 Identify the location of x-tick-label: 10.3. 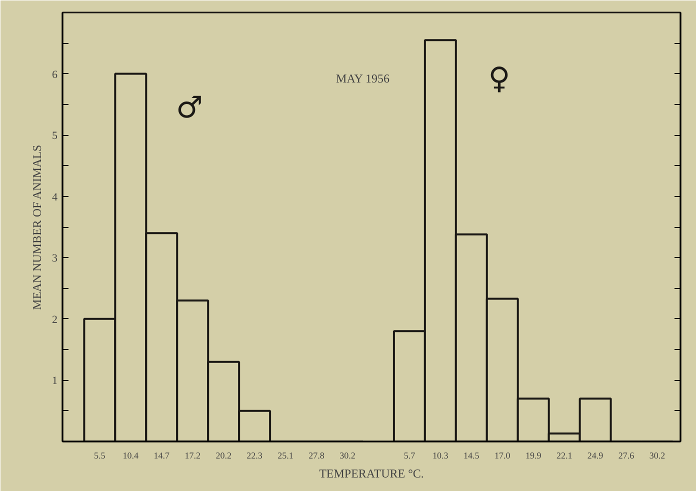
(440, 455).